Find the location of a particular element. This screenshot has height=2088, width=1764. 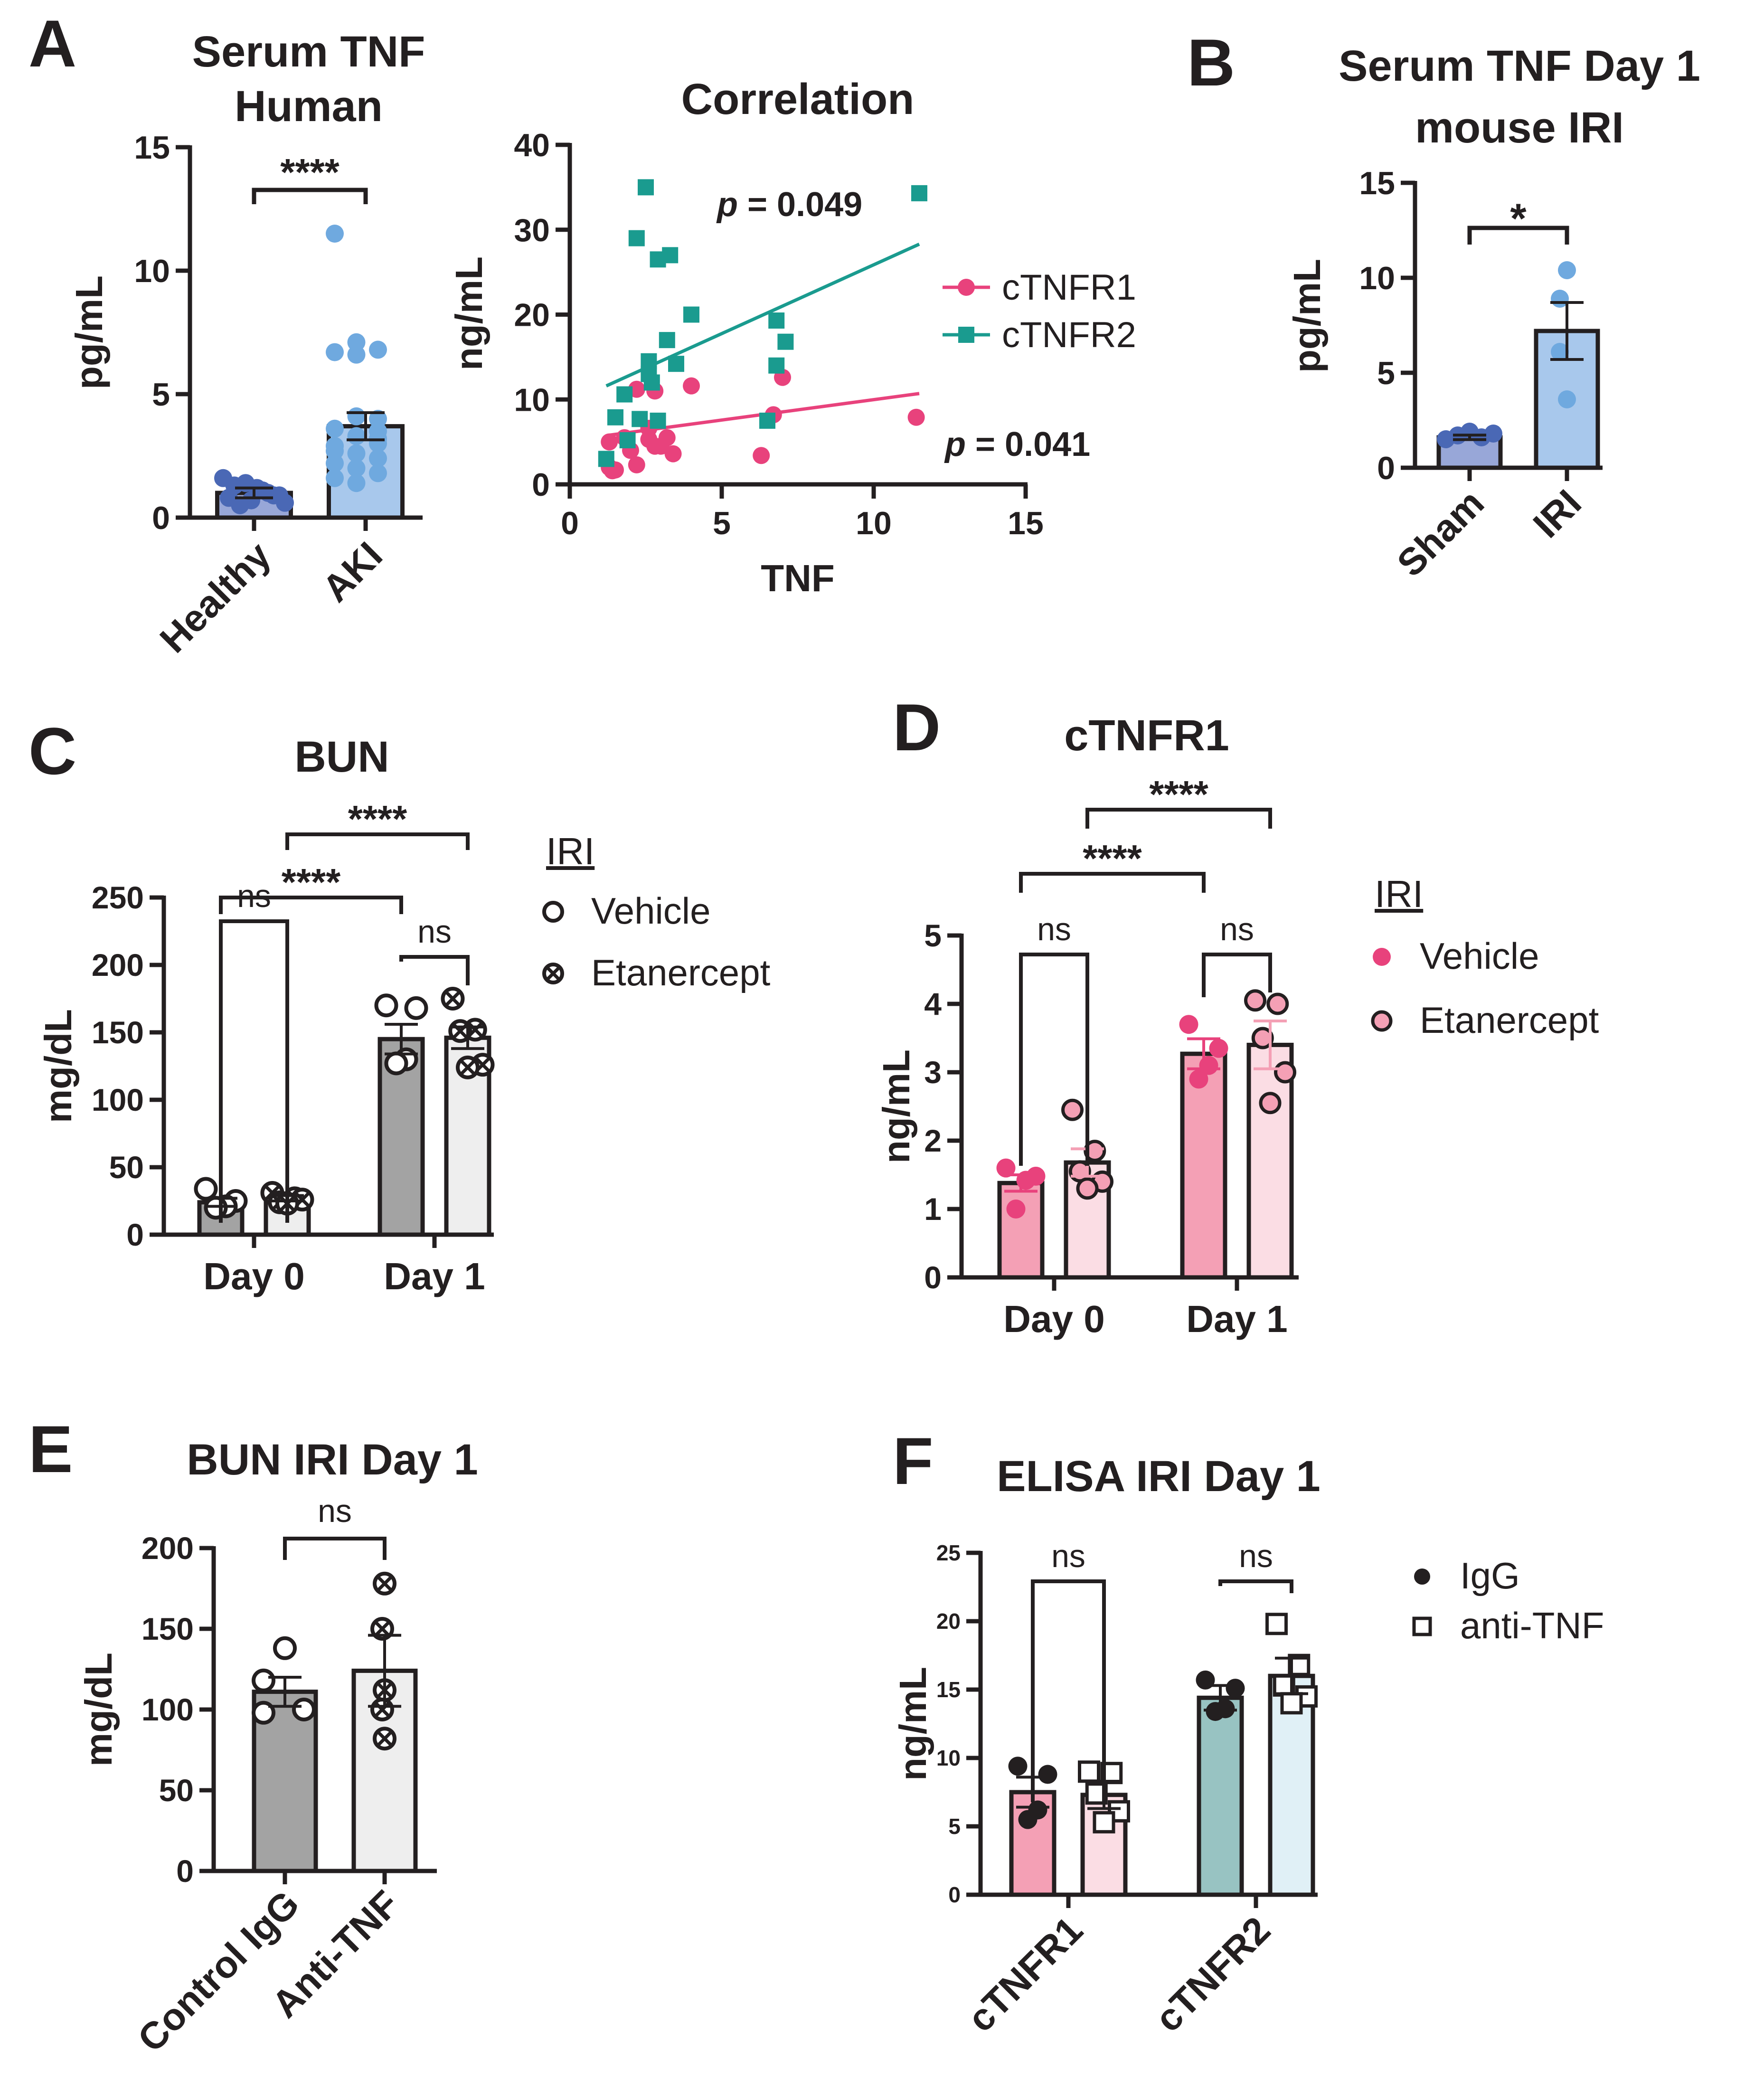

legend-label: anti-TNF is located at coordinates (1532, 1625).